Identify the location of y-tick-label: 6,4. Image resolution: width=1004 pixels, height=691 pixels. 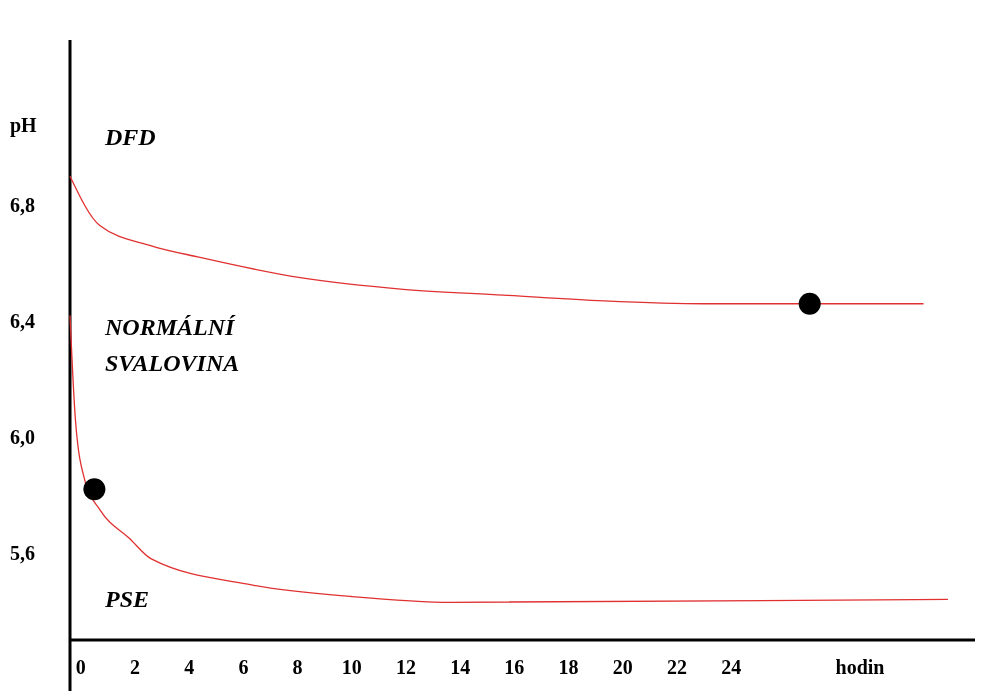
(22, 321).